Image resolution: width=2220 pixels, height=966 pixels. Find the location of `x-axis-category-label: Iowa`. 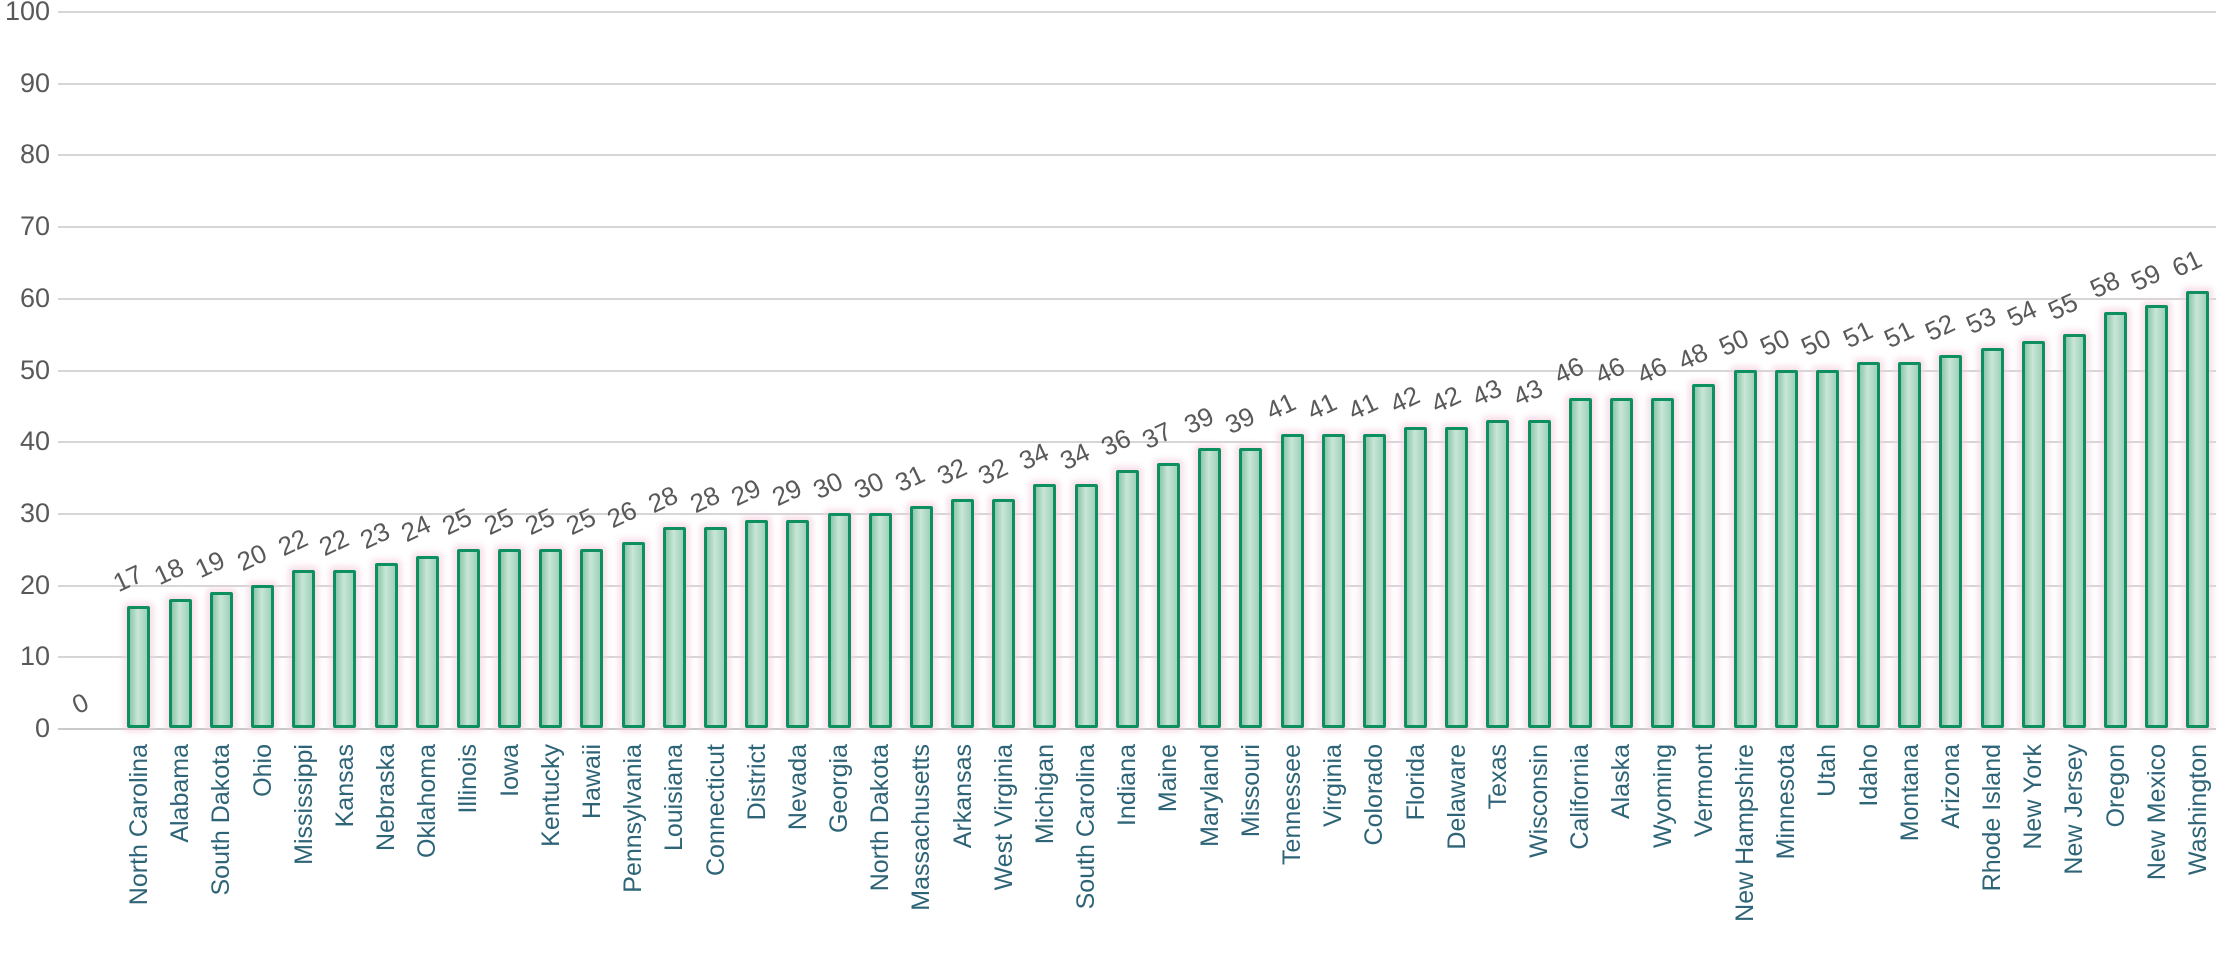

x-axis-category-label: Iowa is located at coordinates (509, 770).